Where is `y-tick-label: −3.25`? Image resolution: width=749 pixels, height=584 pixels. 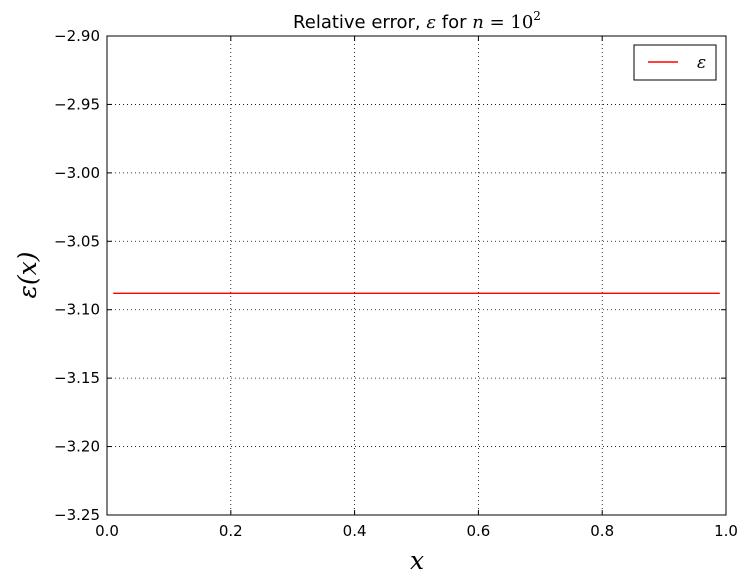
y-tick-label: −3.25 is located at coordinates (77, 515).